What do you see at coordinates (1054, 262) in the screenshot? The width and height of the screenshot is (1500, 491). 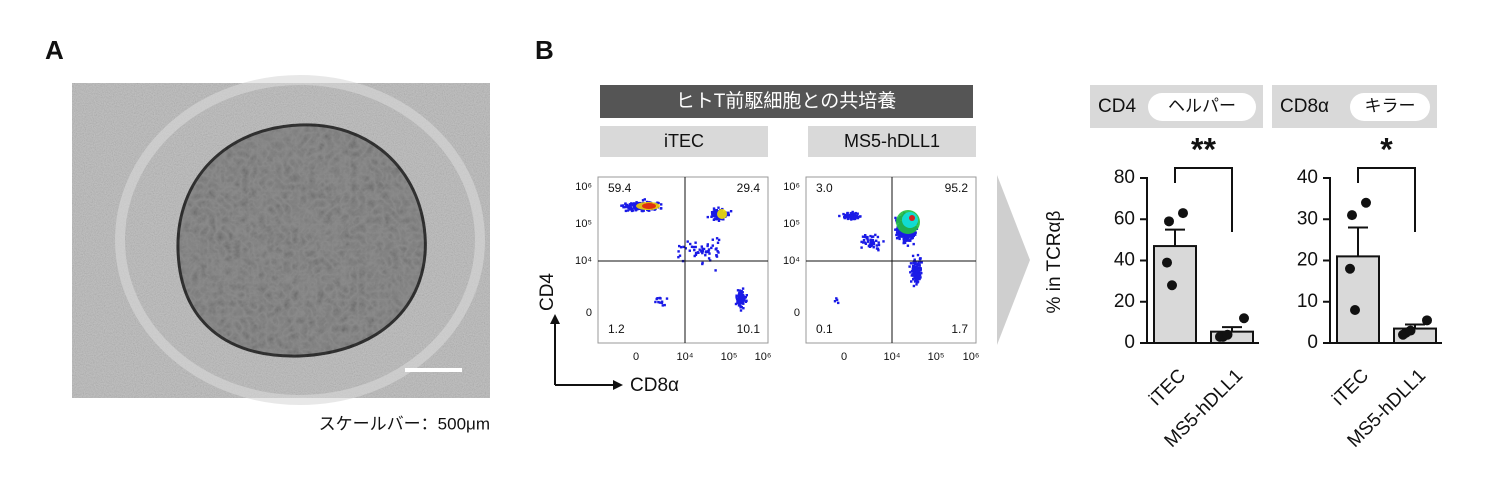 I see `y-axis-label: % in TCRαβ` at bounding box center [1054, 262].